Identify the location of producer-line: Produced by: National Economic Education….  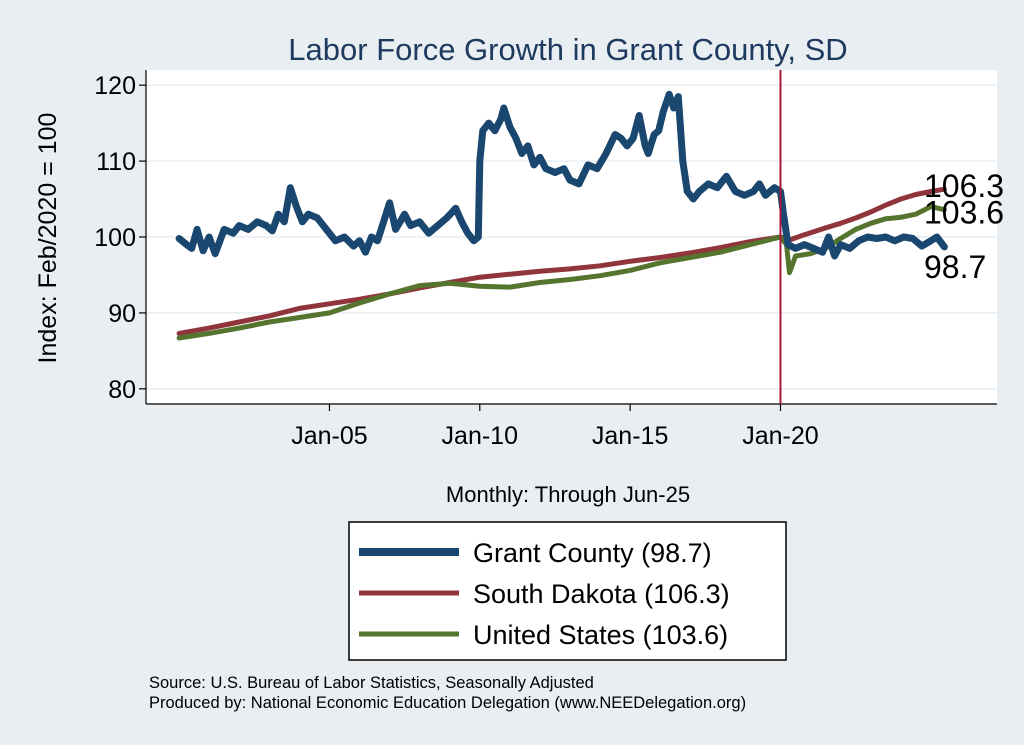
(447, 703).